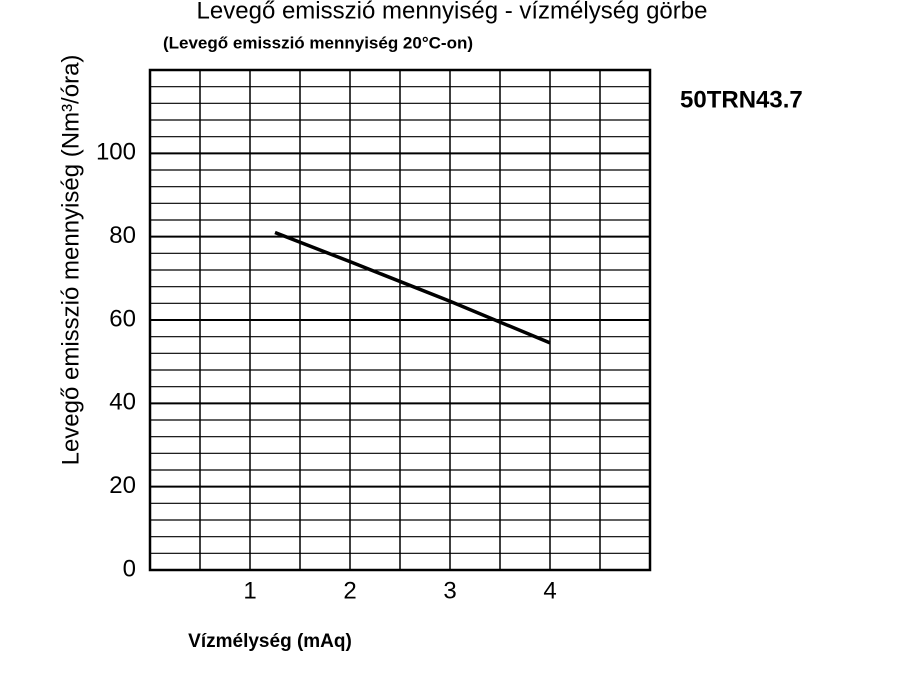 The image size is (900, 700). Describe the element at coordinates (449, 590) in the screenshot. I see `x-tick-label: 3` at that location.